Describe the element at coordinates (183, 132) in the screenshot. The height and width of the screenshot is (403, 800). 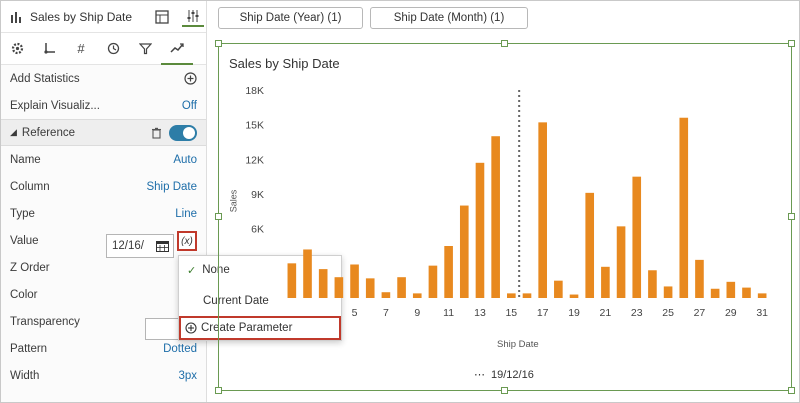
I see `reference-toggle` at that location.